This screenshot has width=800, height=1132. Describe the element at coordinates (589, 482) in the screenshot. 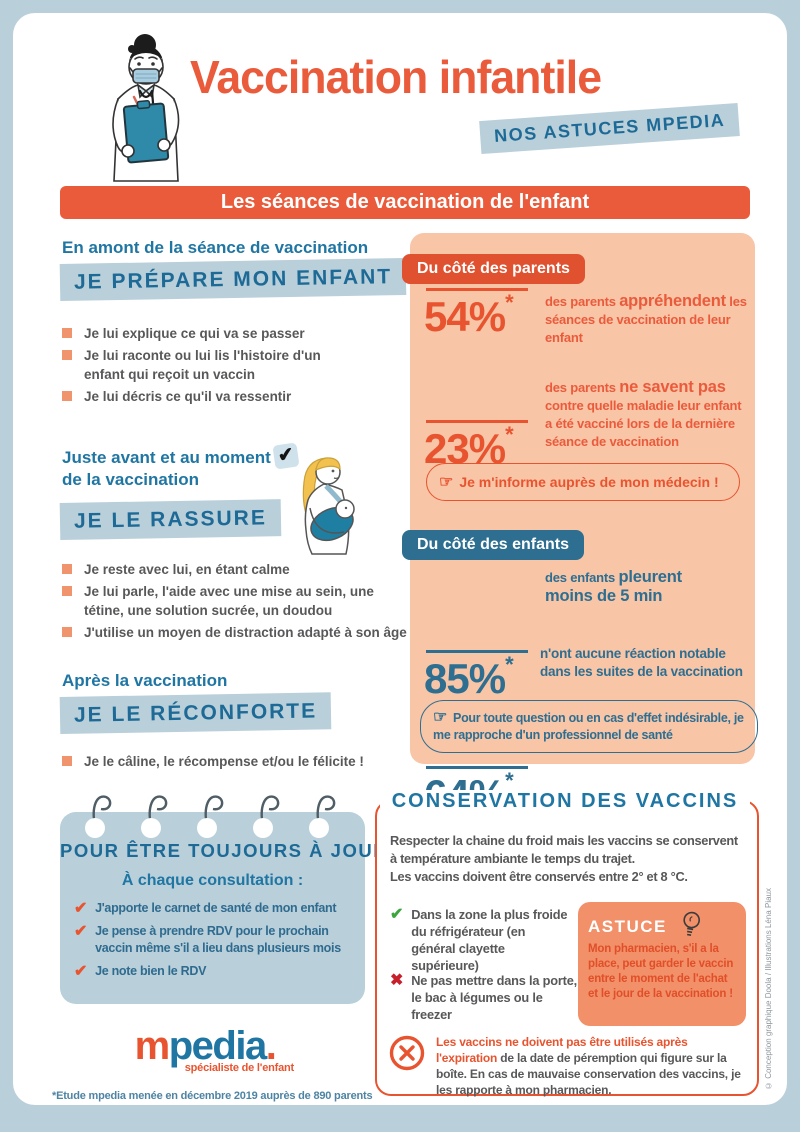

I see `callout-text: Je m'informe auprès de mon médecin !` at that location.